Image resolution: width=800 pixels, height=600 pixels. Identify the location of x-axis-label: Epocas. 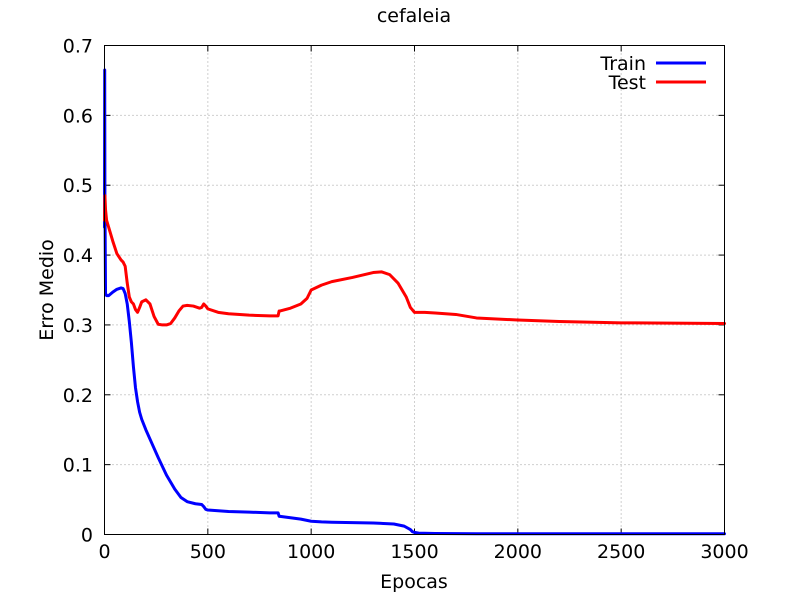
(414, 582).